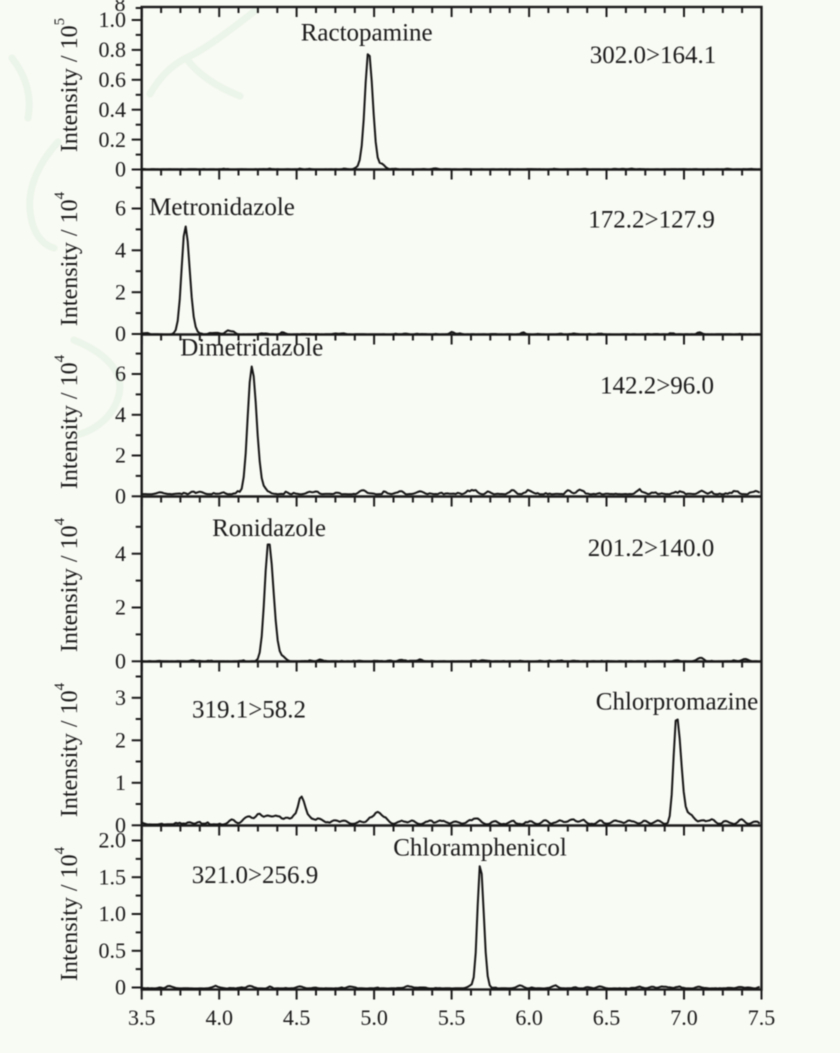 This screenshot has height=1053, width=840. Describe the element at coordinates (651, 220) in the screenshot. I see `svg-text: 172.2>127.9` at that location.